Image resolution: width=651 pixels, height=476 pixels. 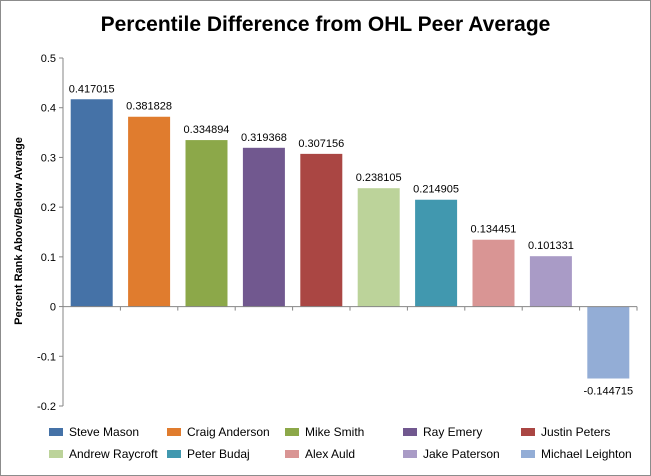 I want to click on data-label: 0.307156, so click(x=321, y=144).